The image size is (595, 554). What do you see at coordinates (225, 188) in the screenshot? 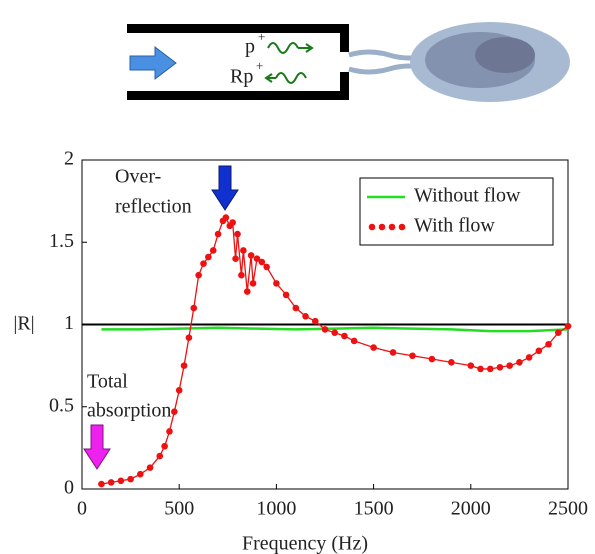
I see `over-reflection-arrow` at bounding box center [225, 188].